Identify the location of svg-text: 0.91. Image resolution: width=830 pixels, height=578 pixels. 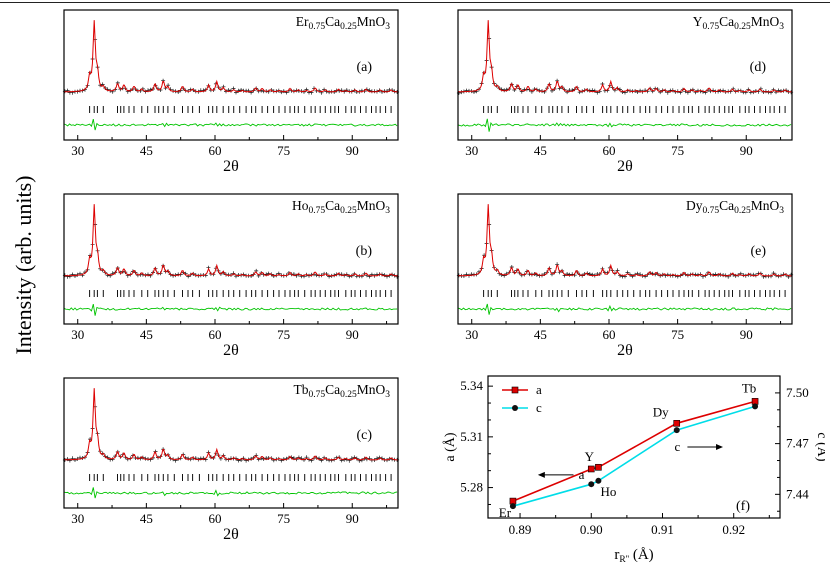
(662, 529).